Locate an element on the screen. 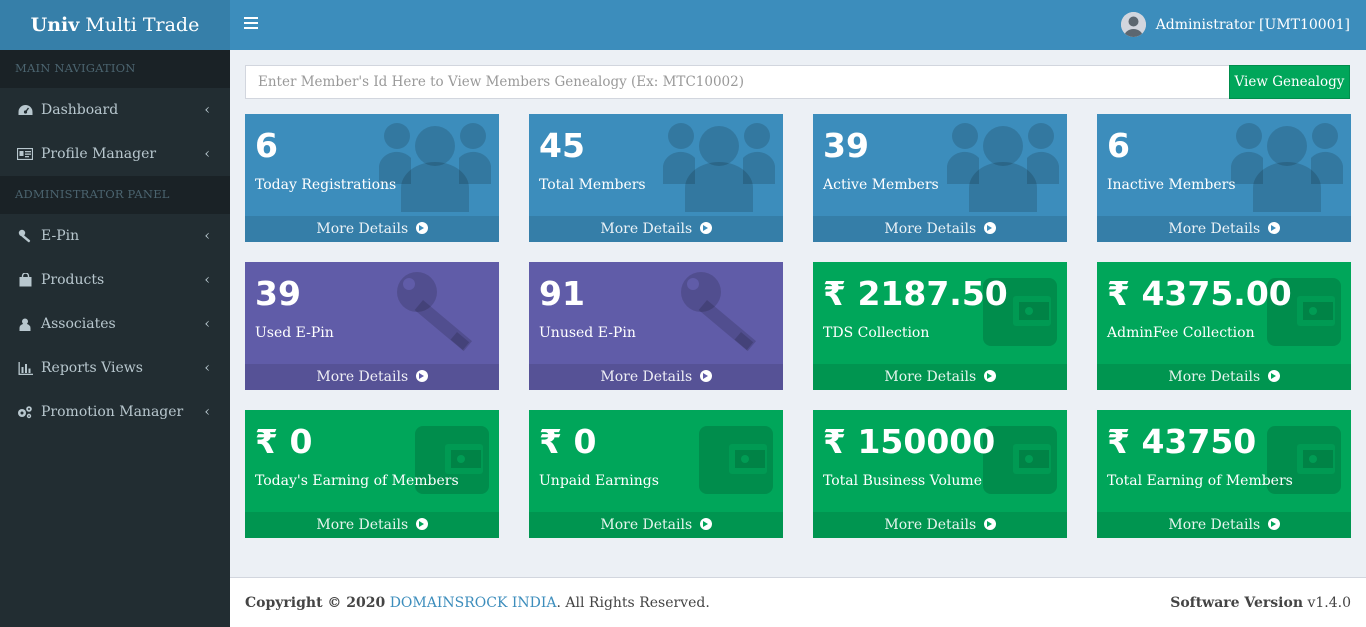  stat-label: AdminFee Collection is located at coordinates (1181, 333).